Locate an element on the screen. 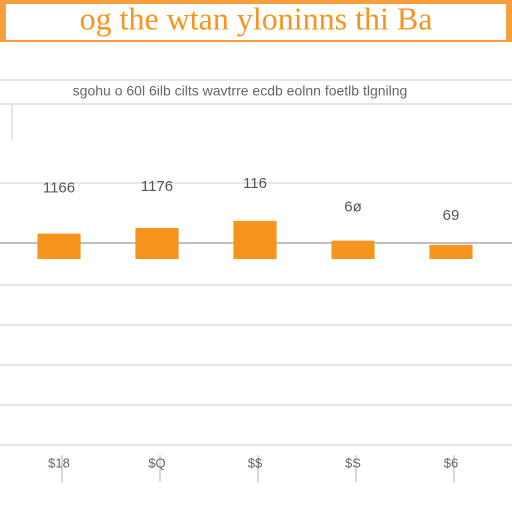 This screenshot has height=512, width=512. data-label: 116 is located at coordinates (255, 183).